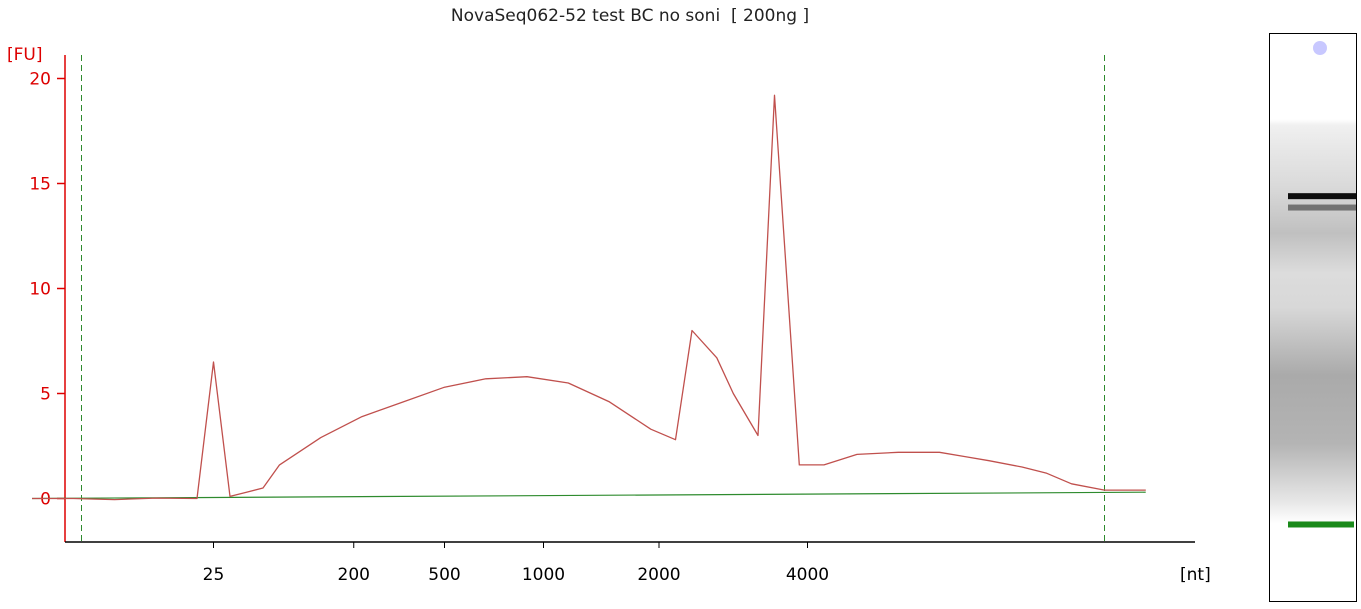  I want to click on y-tick-label: 20, so click(40, 80).